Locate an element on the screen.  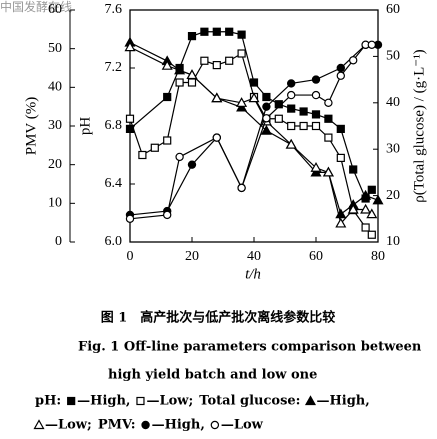
x-tick-label: 80 is located at coordinates (378, 256).